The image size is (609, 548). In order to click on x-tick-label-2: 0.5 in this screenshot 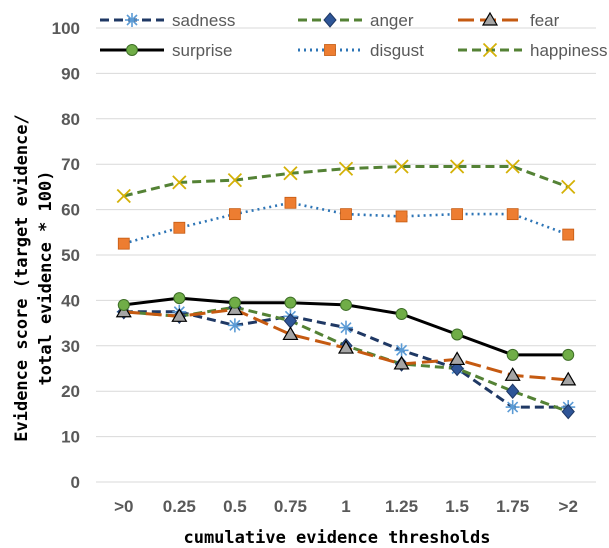, I will do `click(235, 506)`.